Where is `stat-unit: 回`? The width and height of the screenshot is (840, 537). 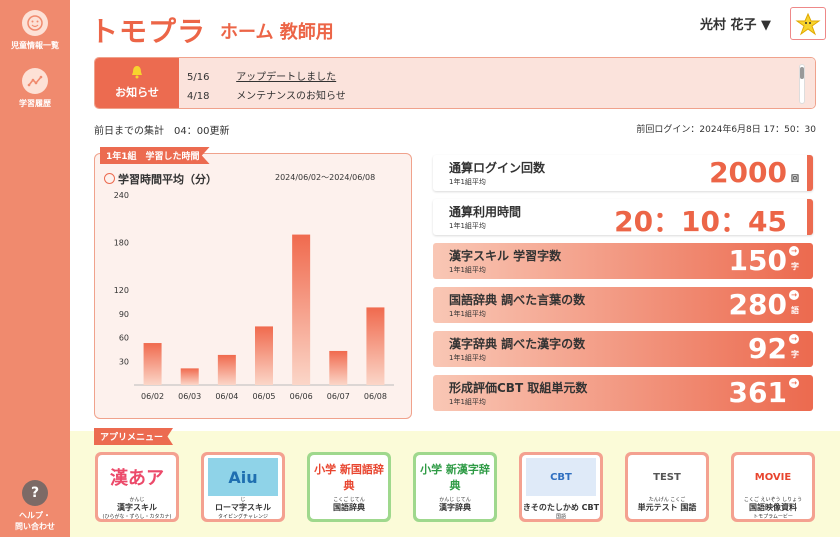
stat-unit: 回 is located at coordinates (795, 178).